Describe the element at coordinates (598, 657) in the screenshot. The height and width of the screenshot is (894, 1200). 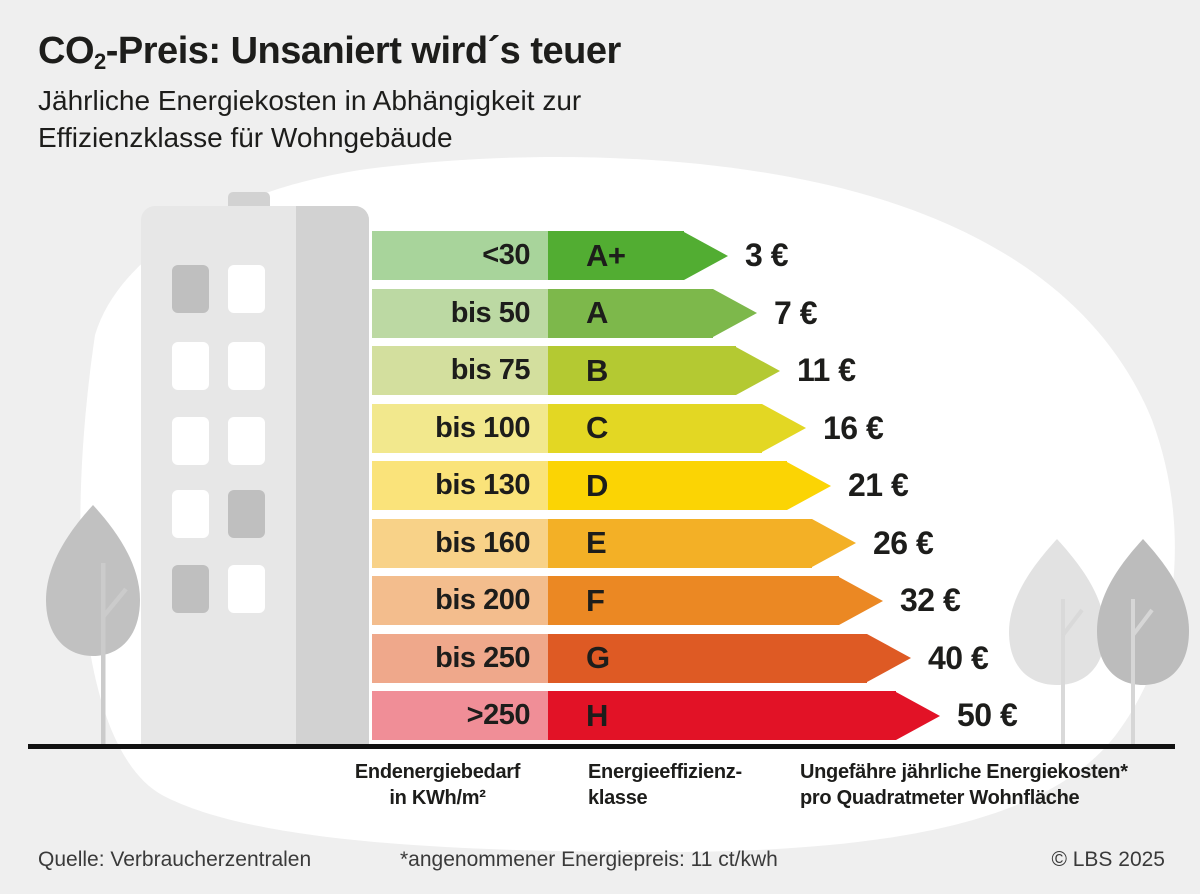
I see `class-label: G` at that location.